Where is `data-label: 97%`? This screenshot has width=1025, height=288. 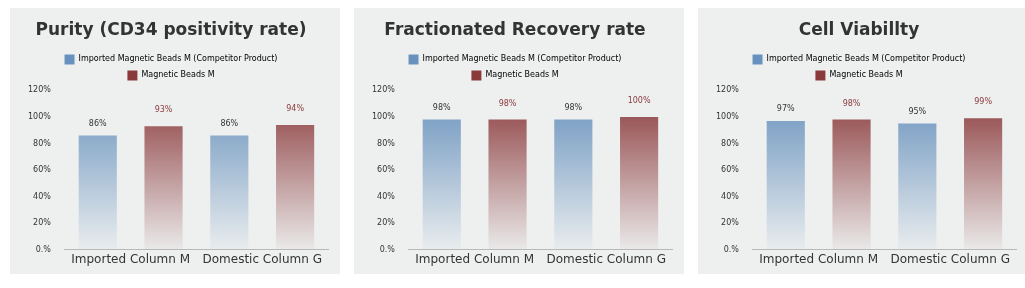 data-label: 97% is located at coordinates (786, 108).